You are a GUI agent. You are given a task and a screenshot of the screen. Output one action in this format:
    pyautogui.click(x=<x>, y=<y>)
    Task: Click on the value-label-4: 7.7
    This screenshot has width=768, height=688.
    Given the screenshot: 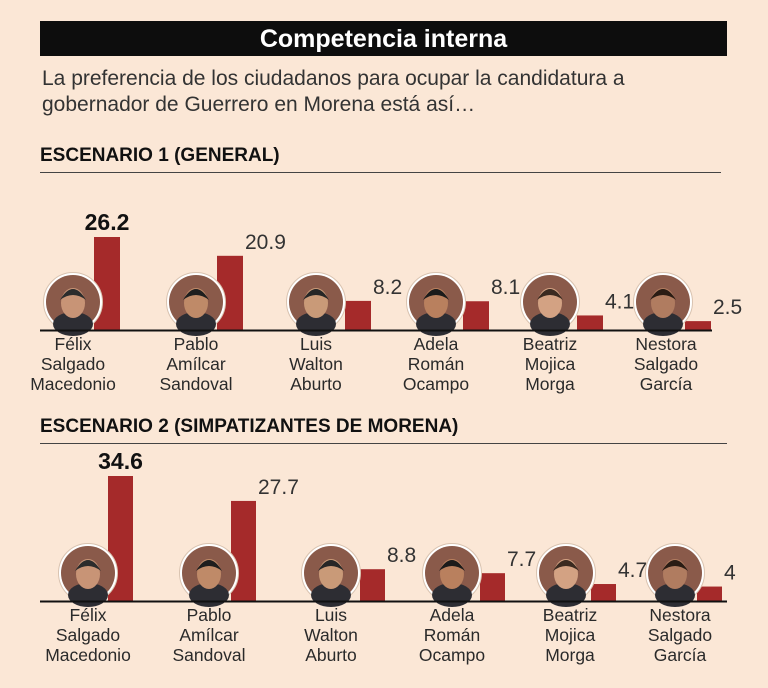 What is the action you would take?
    pyautogui.click(x=521, y=559)
    